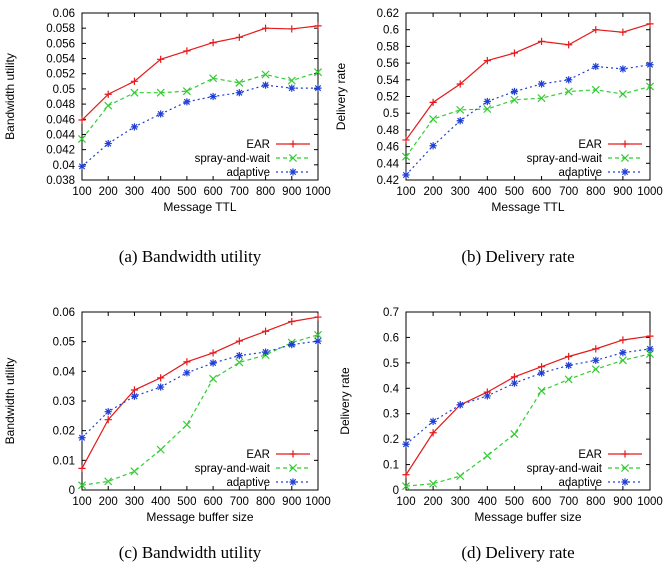 The height and width of the screenshot is (573, 665). What do you see at coordinates (190, 552) in the screenshot?
I see `panel-caption: (c) Bandwidth utility` at bounding box center [190, 552].